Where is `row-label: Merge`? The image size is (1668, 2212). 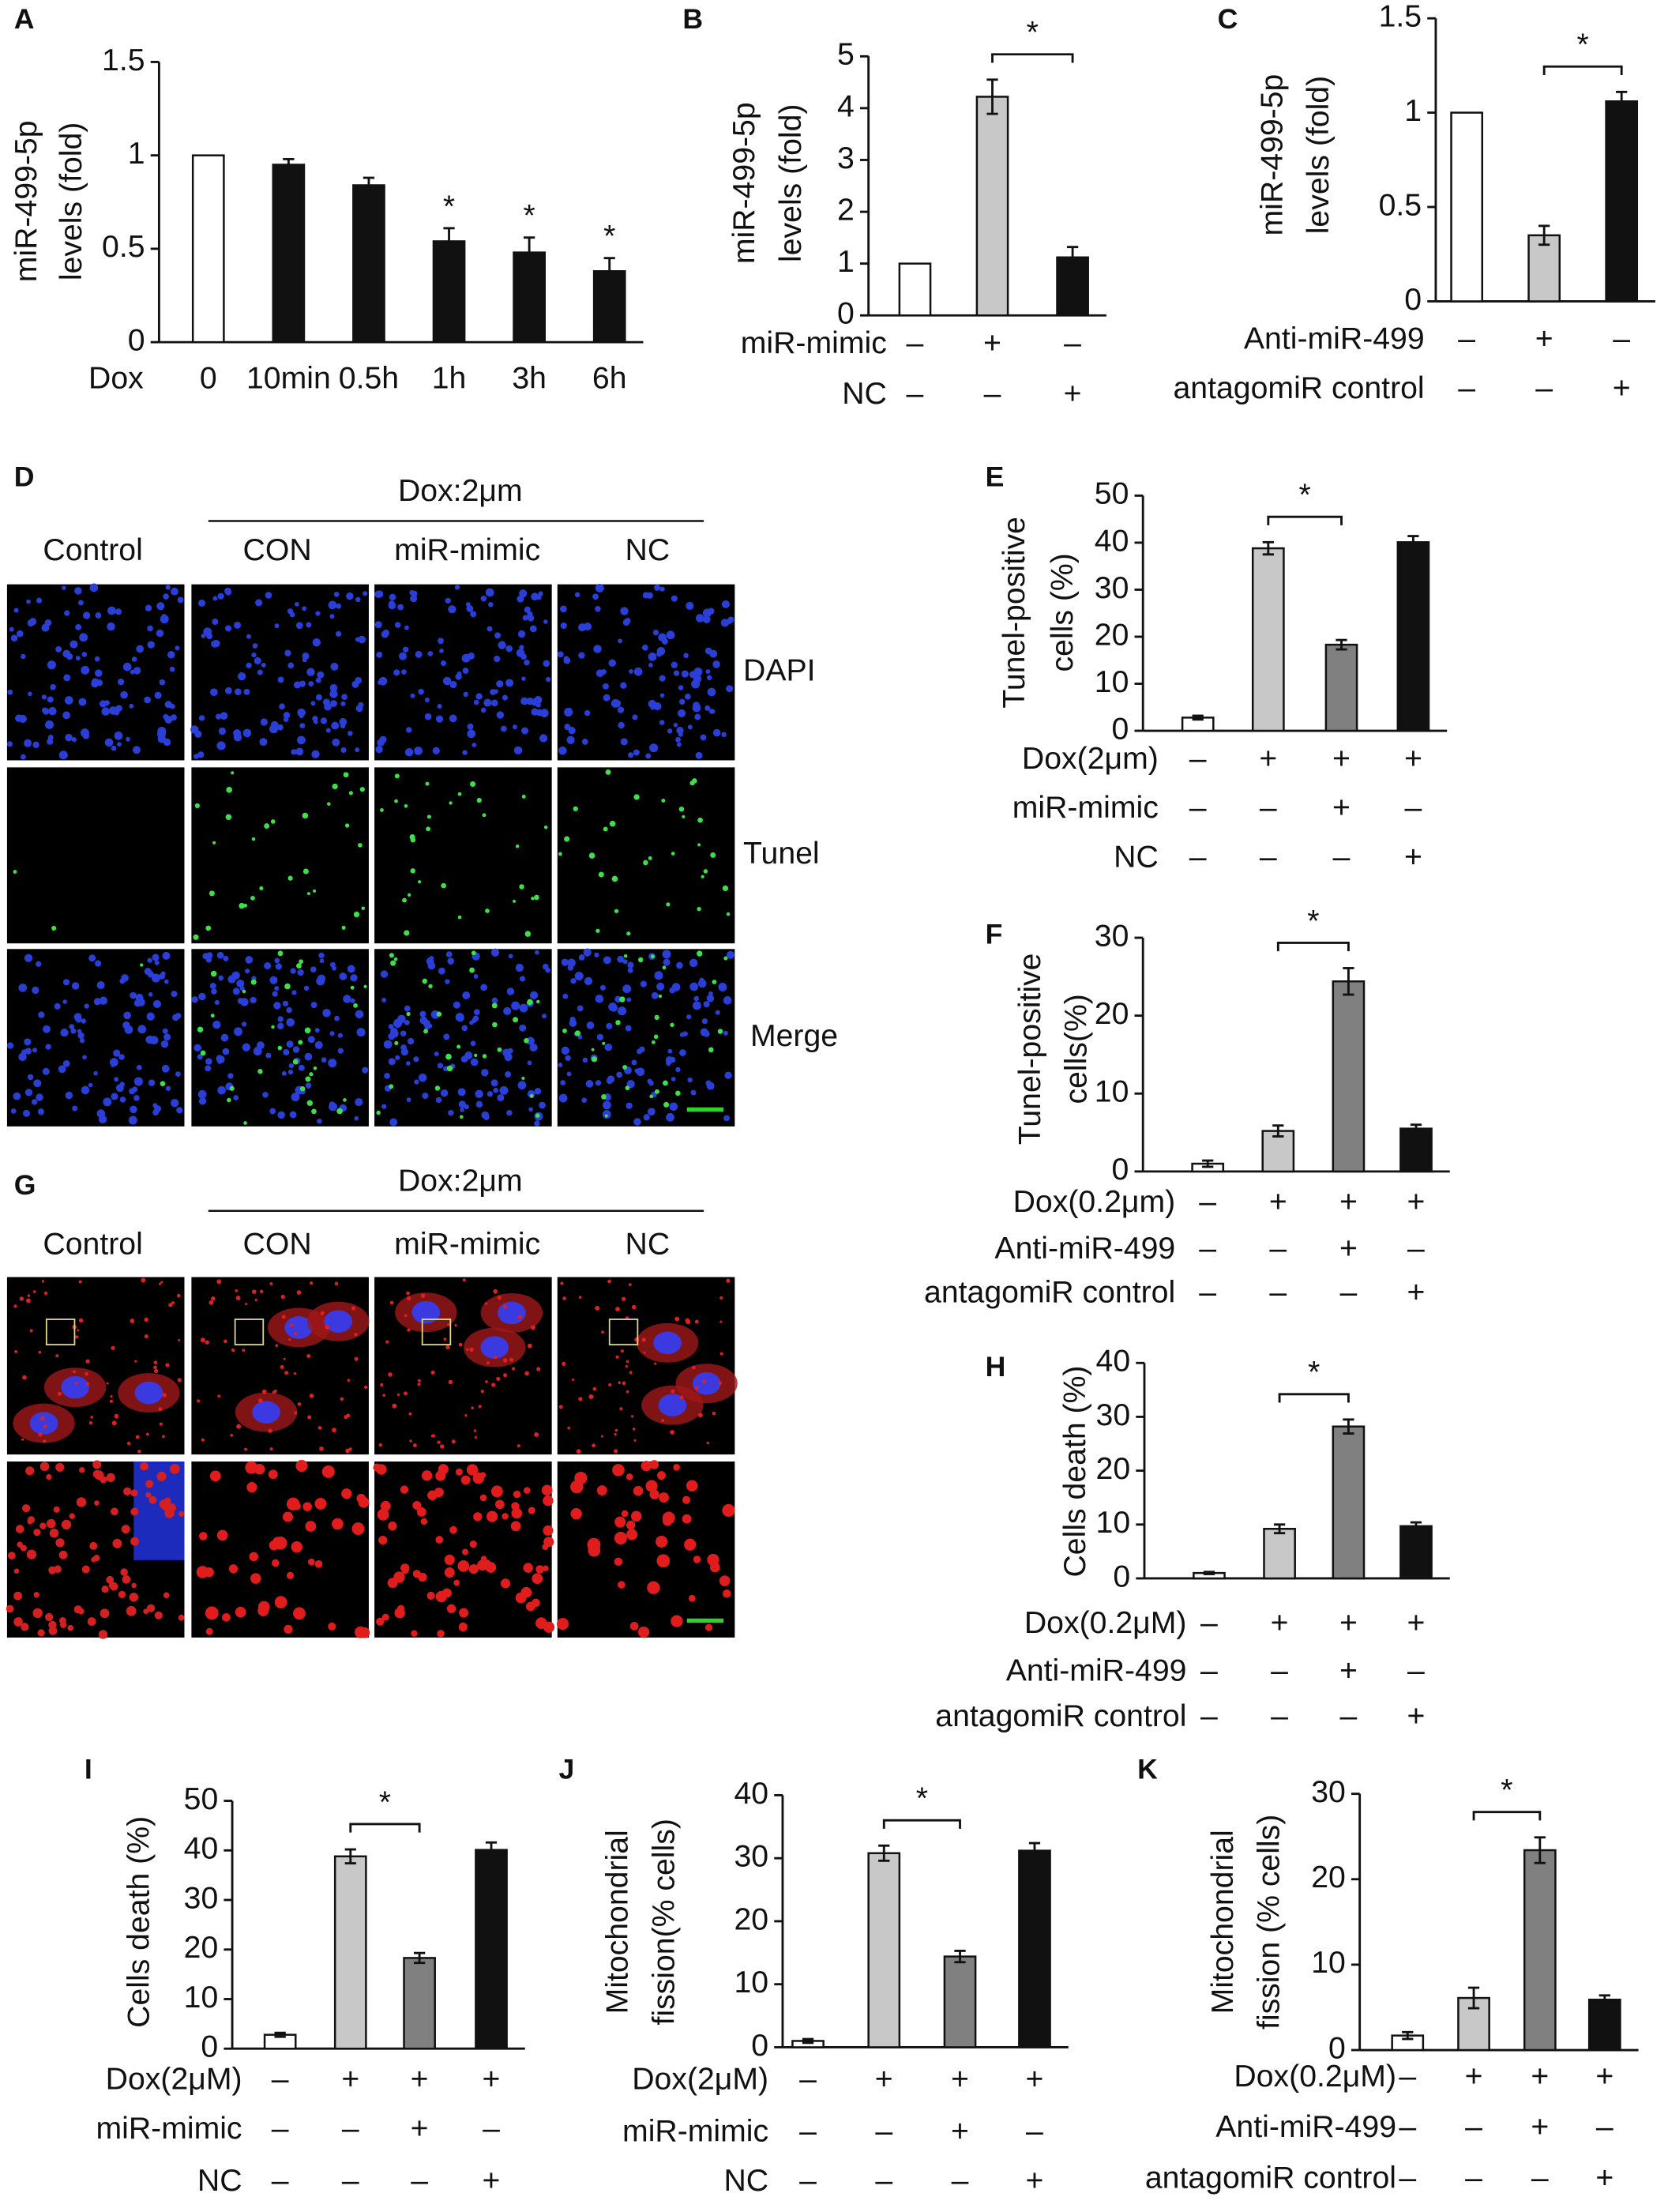 row-label: Merge is located at coordinates (794, 1036).